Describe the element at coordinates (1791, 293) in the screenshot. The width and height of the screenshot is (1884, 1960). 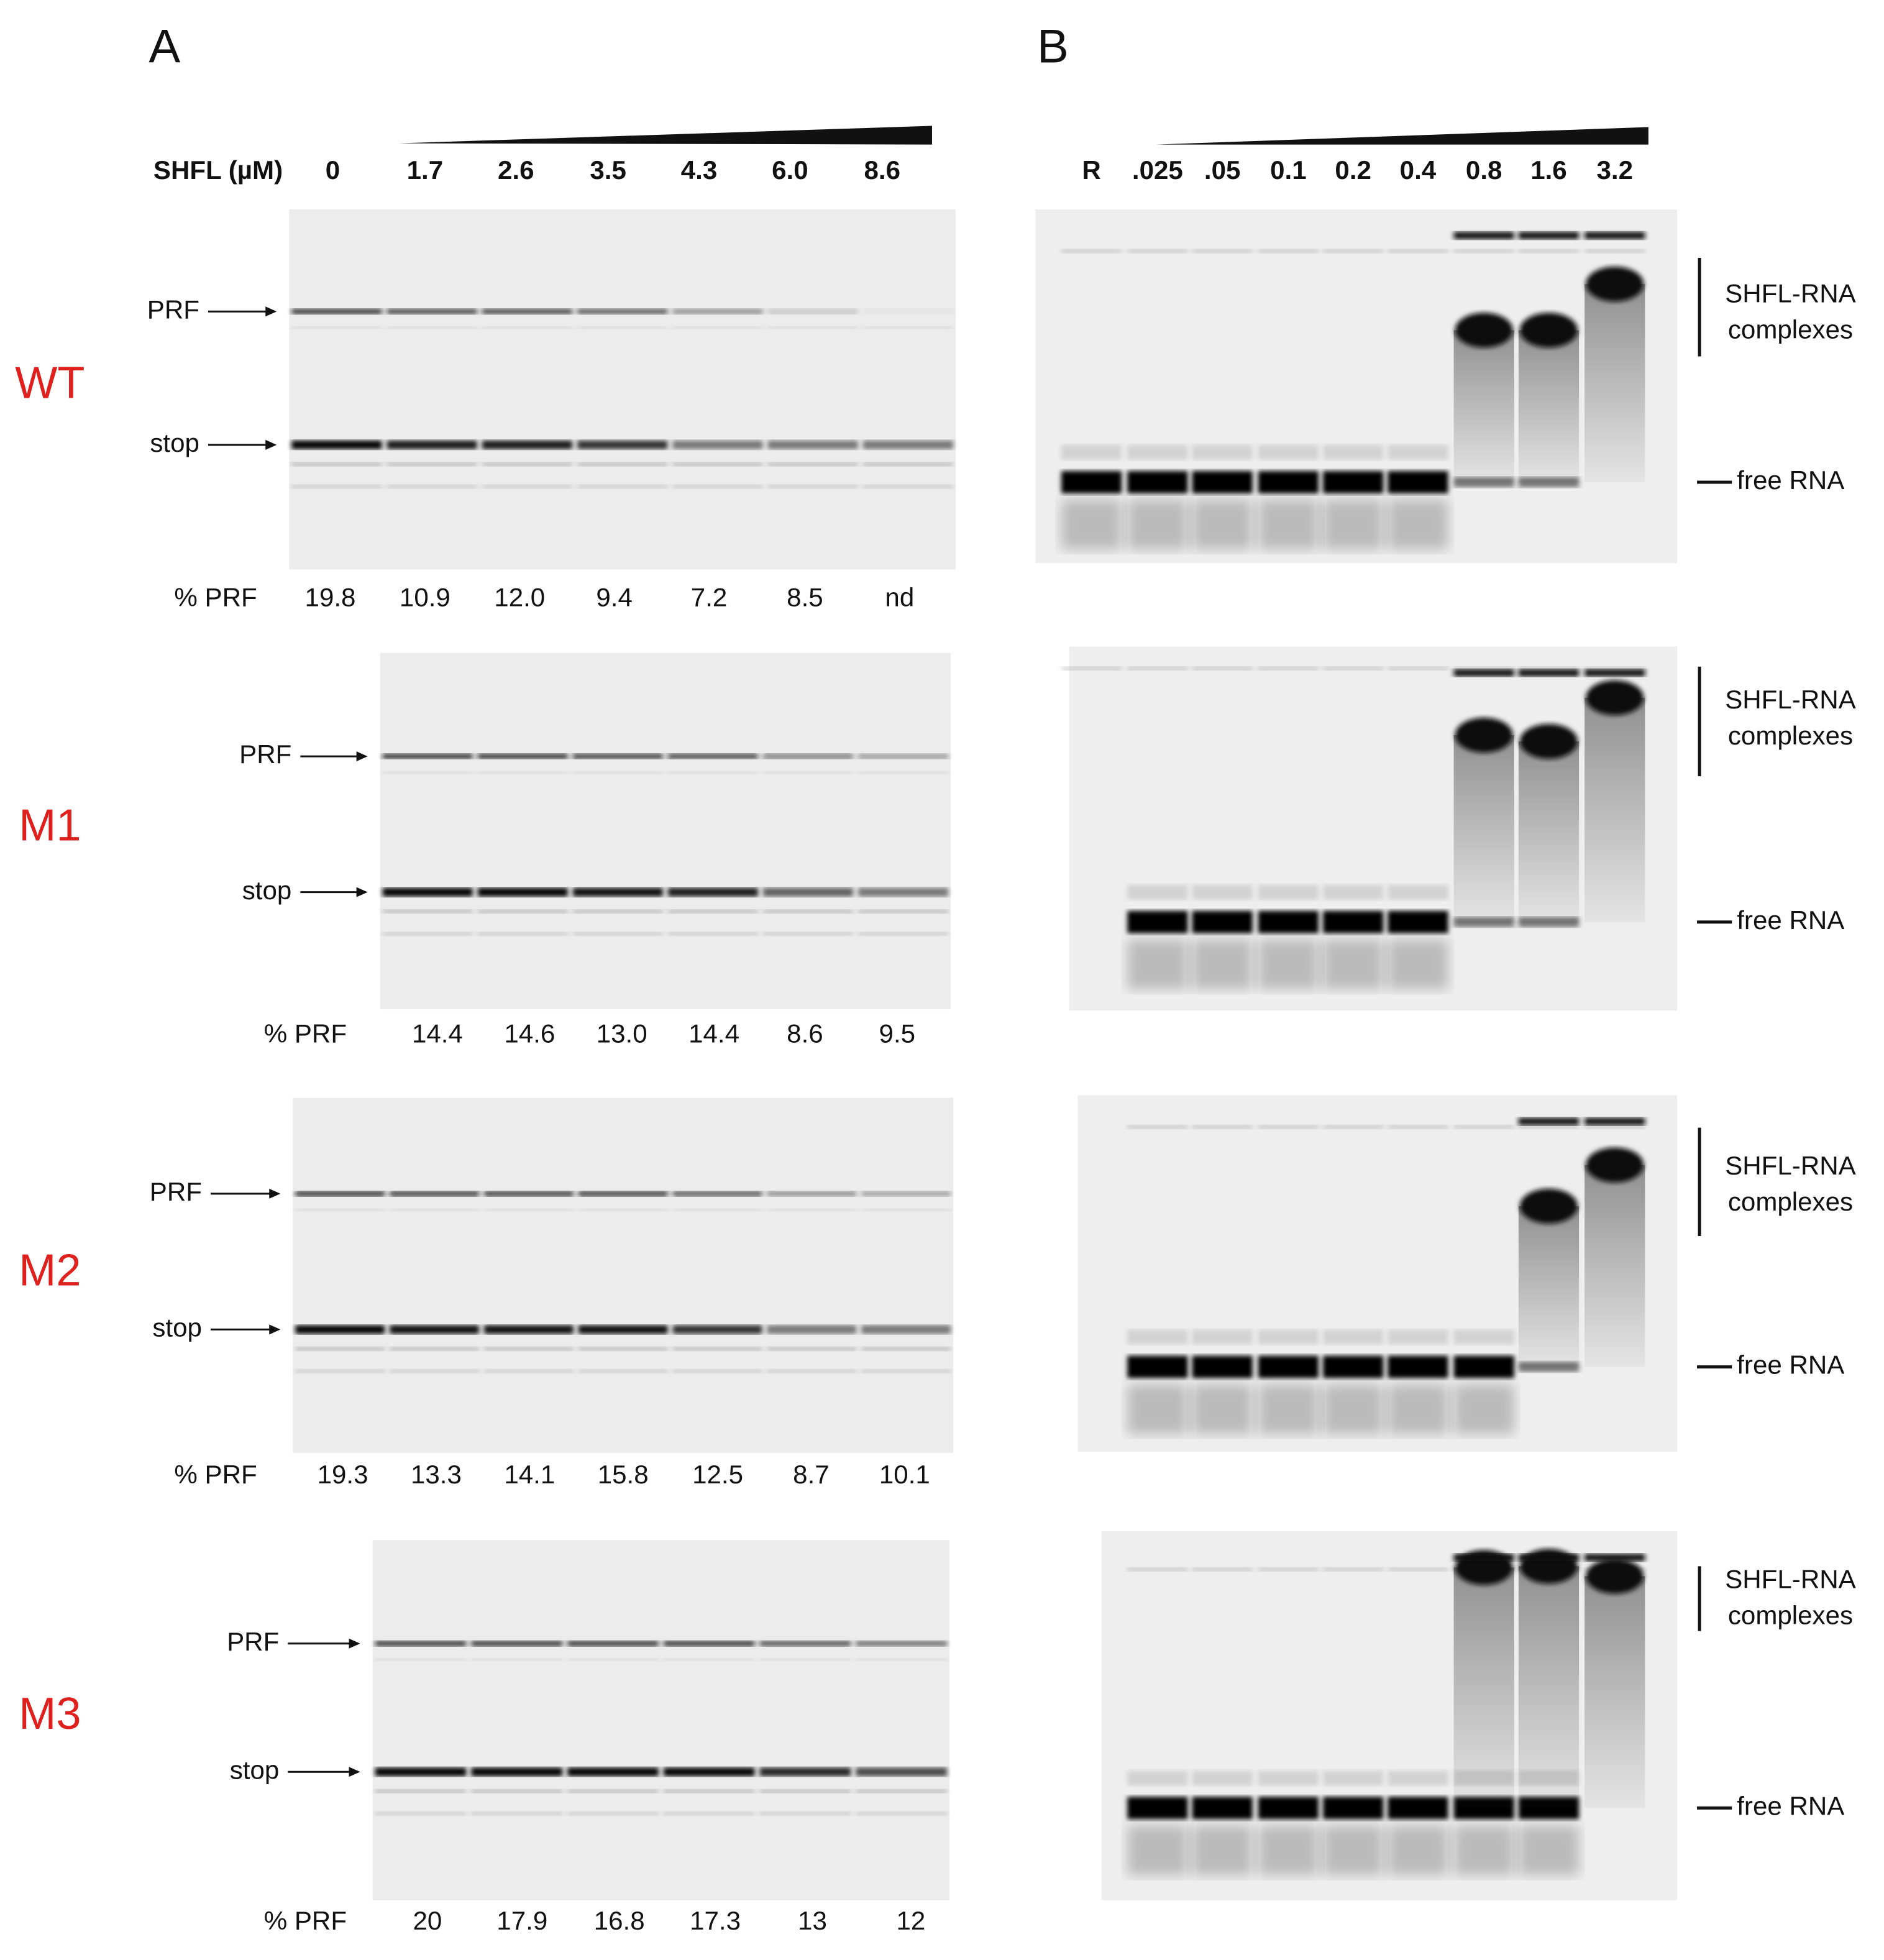
I see `complex-label: SHFL-RNA` at that location.